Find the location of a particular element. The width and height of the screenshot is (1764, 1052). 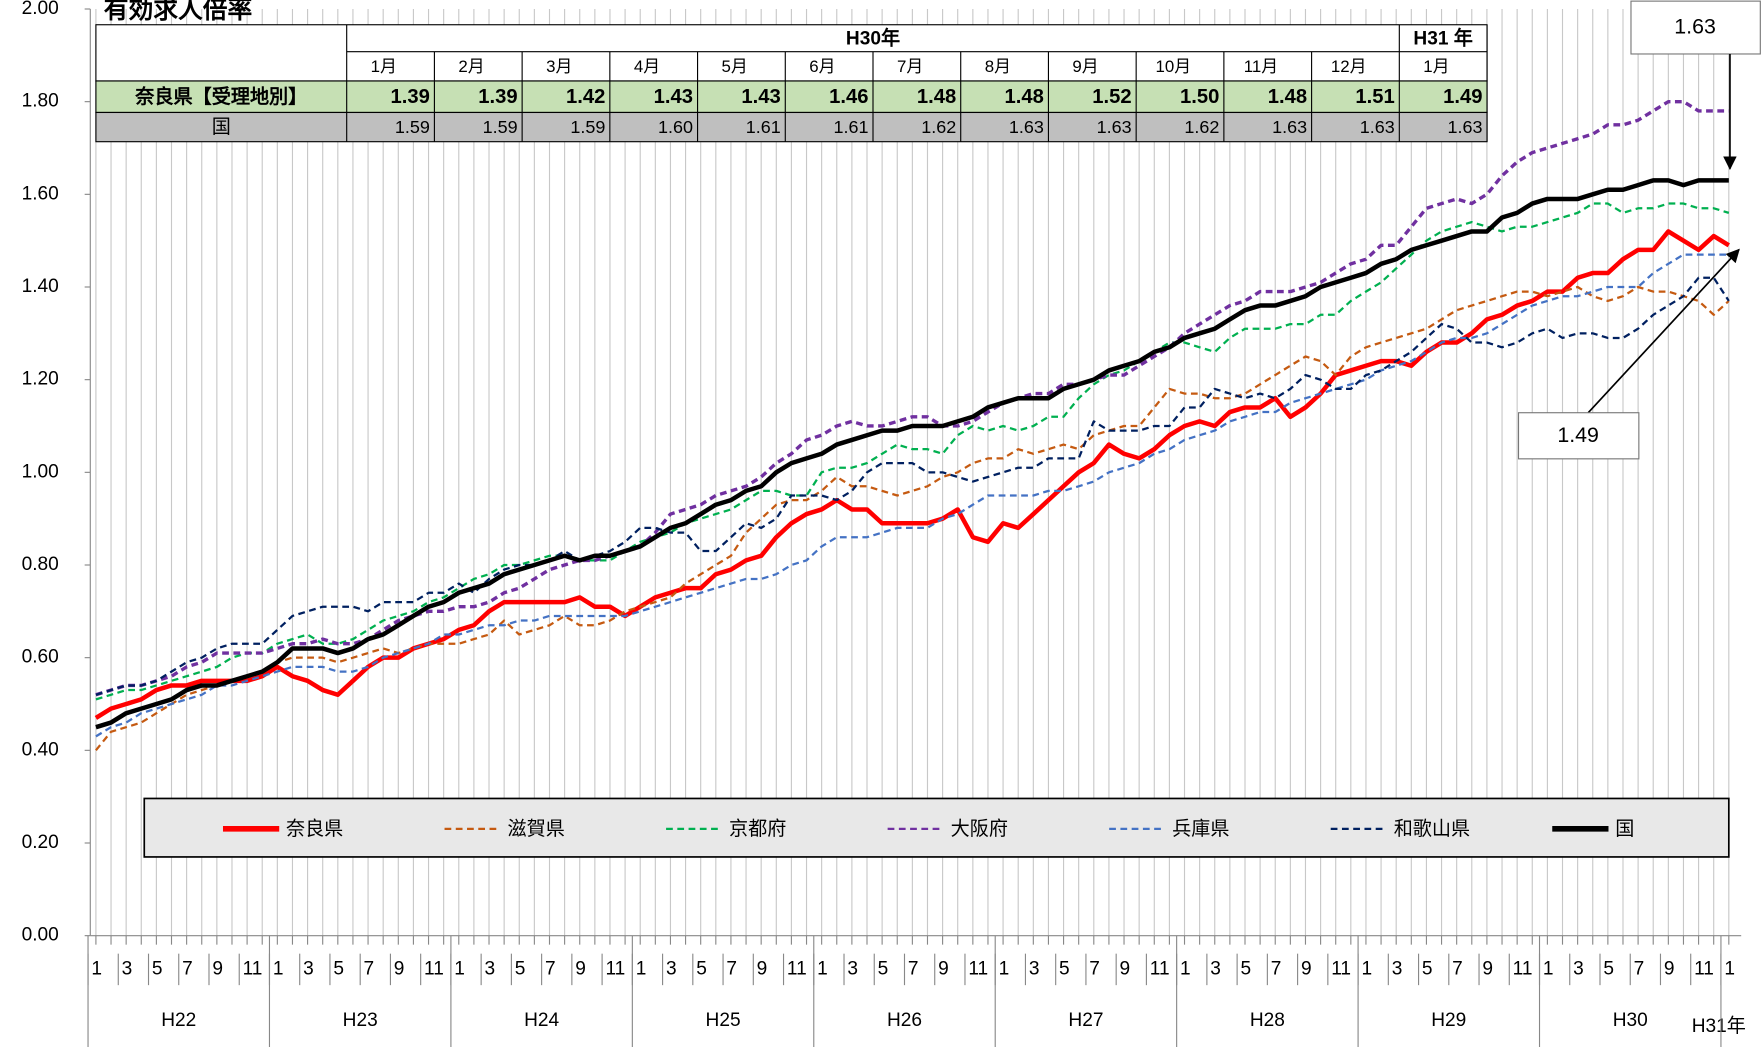

callout-arrow is located at coordinates (1663, 331).